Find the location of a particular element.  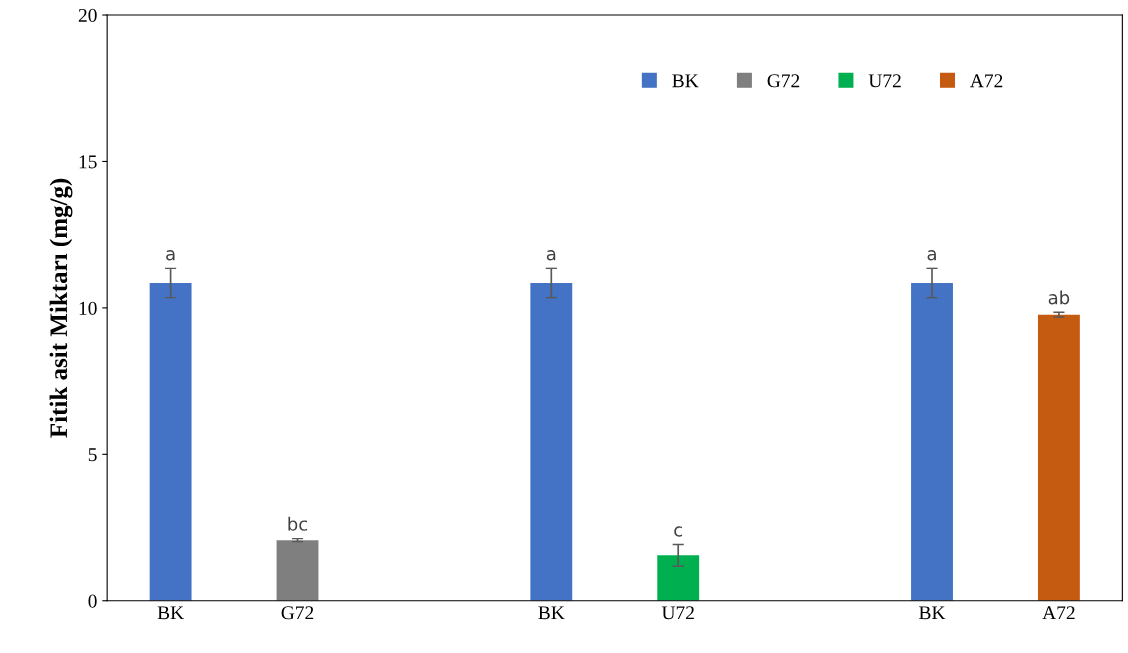

data-label: ab is located at coordinates (1059, 297).